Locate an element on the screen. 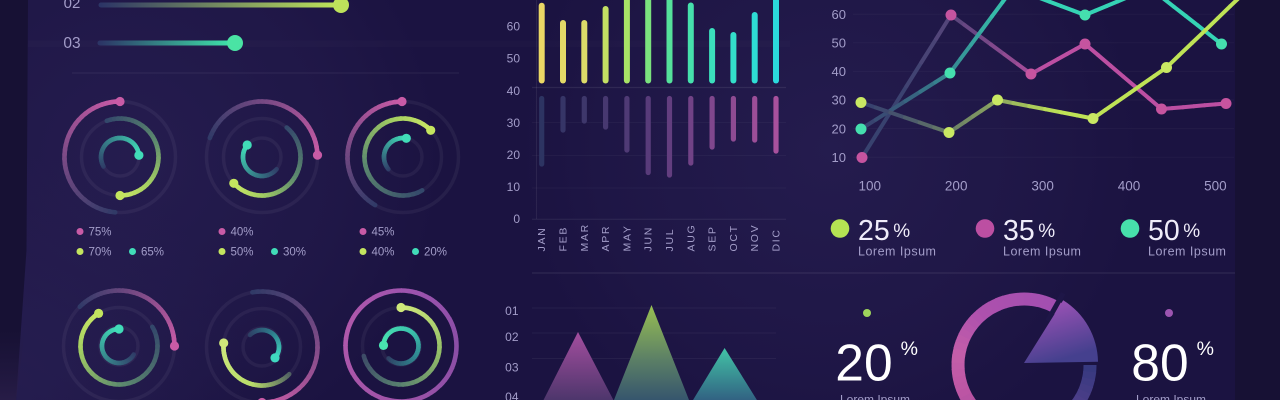  svg-text: APR is located at coordinates (606, 238).